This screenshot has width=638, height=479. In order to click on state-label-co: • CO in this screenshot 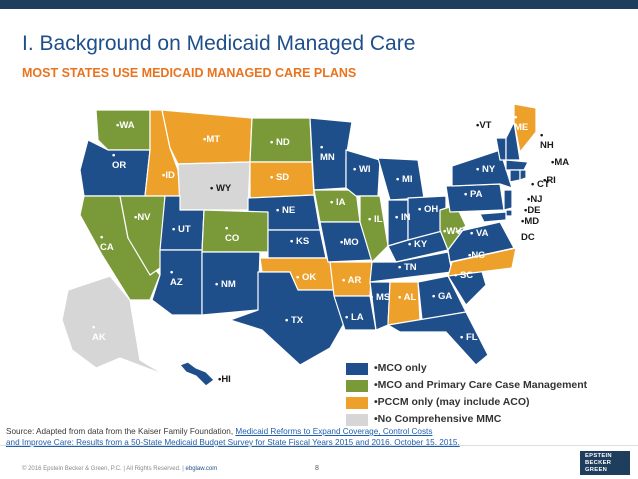, I will do `click(232, 233)`.